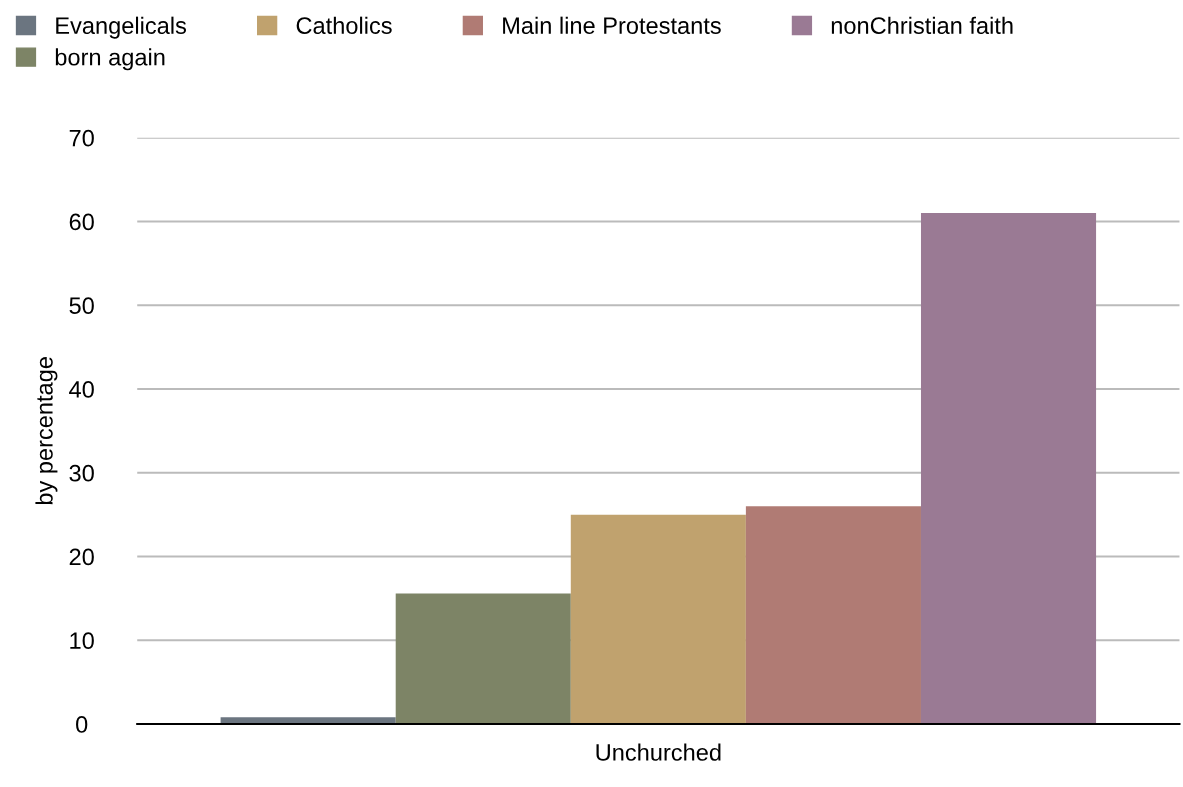 The image size is (1183, 787). Describe the element at coordinates (612, 25) in the screenshot. I see `legend-label: Main line Protestants` at that location.